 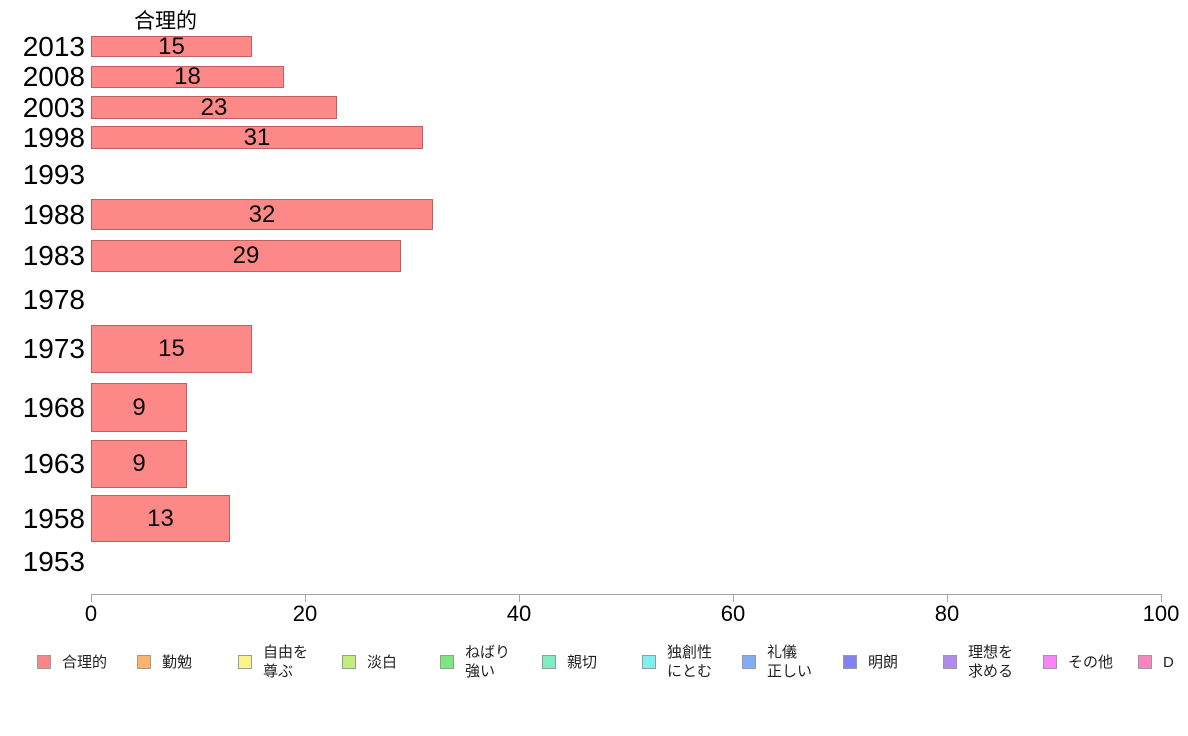 I want to click on legend-label: 礼儀 正しい, so click(x=790, y=662).